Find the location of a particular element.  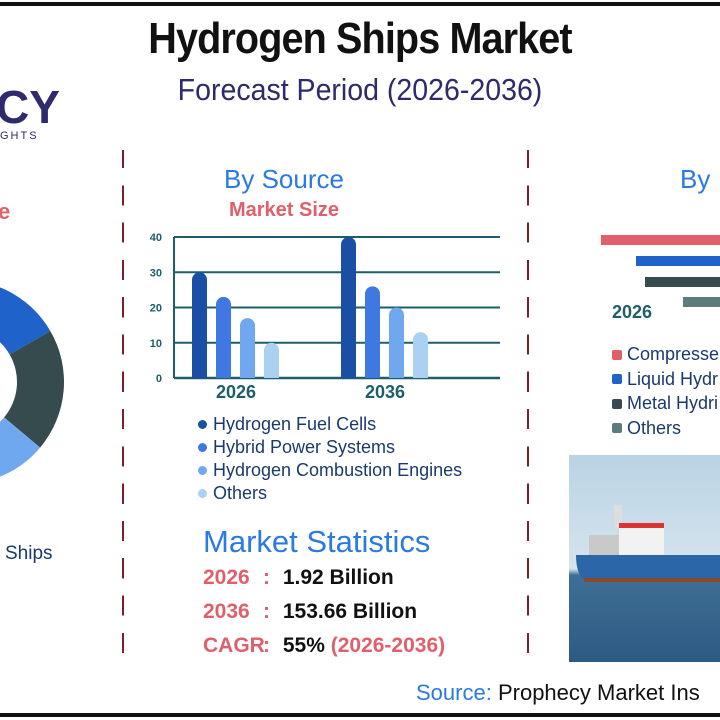

legend-item: Hydrogen Fuel Cells is located at coordinates (287, 424).